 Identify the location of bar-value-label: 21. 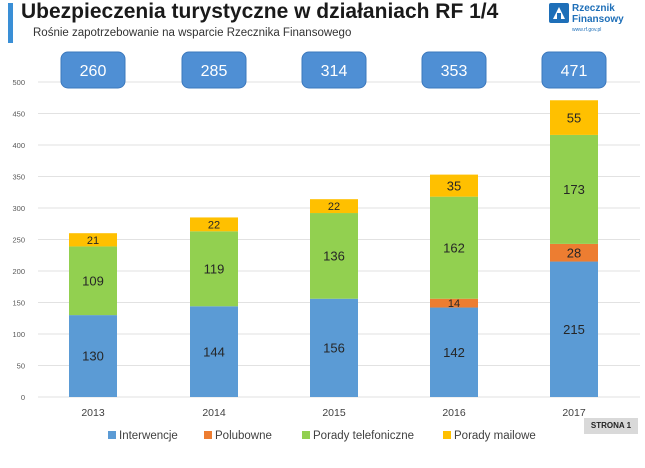
(93, 241).